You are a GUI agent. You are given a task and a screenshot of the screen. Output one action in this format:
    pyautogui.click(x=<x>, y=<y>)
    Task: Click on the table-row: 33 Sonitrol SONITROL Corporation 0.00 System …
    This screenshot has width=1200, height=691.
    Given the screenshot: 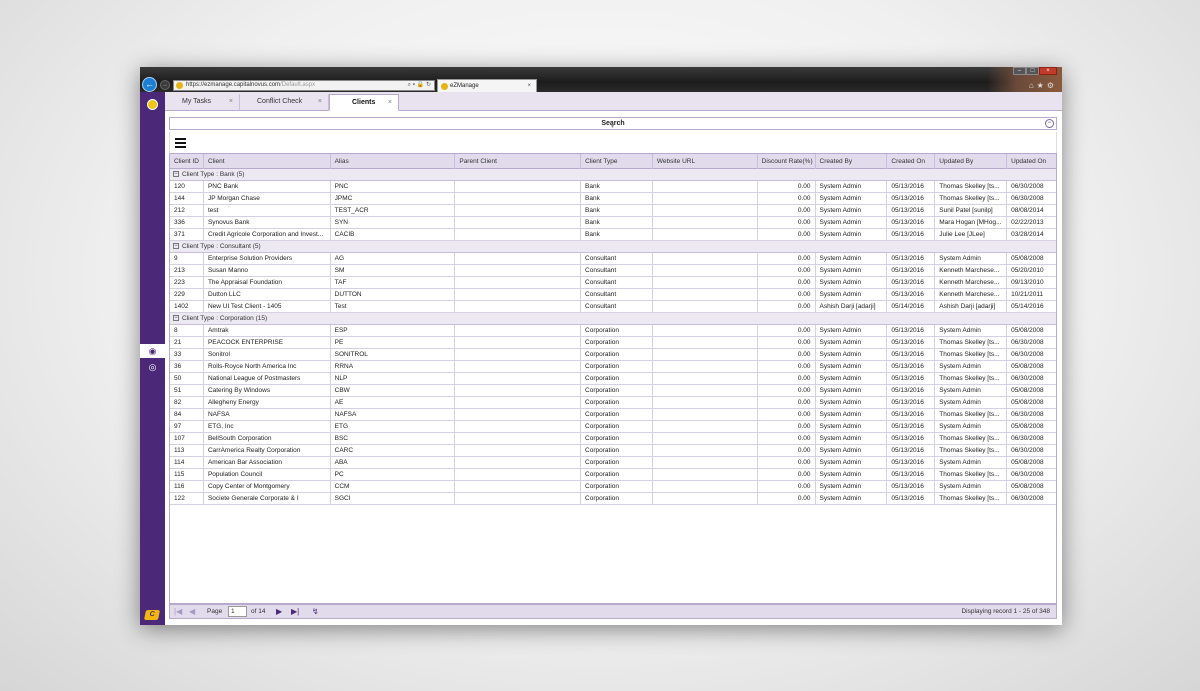 What is the action you would take?
    pyautogui.click(x=613, y=355)
    